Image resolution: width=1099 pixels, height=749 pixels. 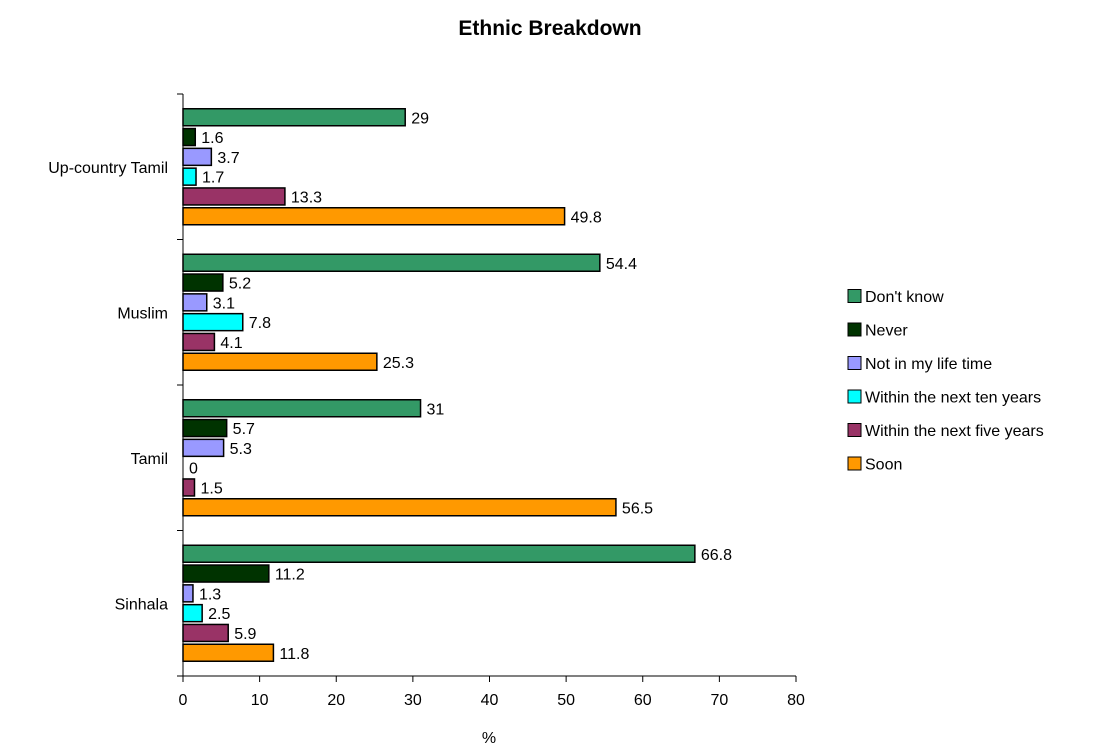 I want to click on data-label-muslim-don-t-know: 54.4, so click(x=621, y=264).